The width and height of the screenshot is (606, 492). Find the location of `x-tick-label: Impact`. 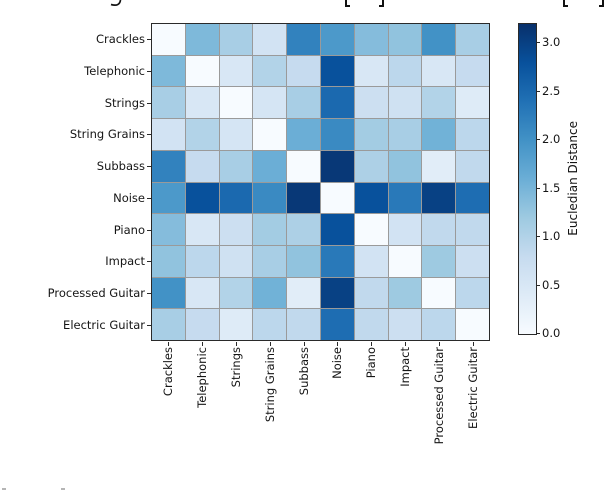

x-tick-label: Impact is located at coordinates (405, 367).